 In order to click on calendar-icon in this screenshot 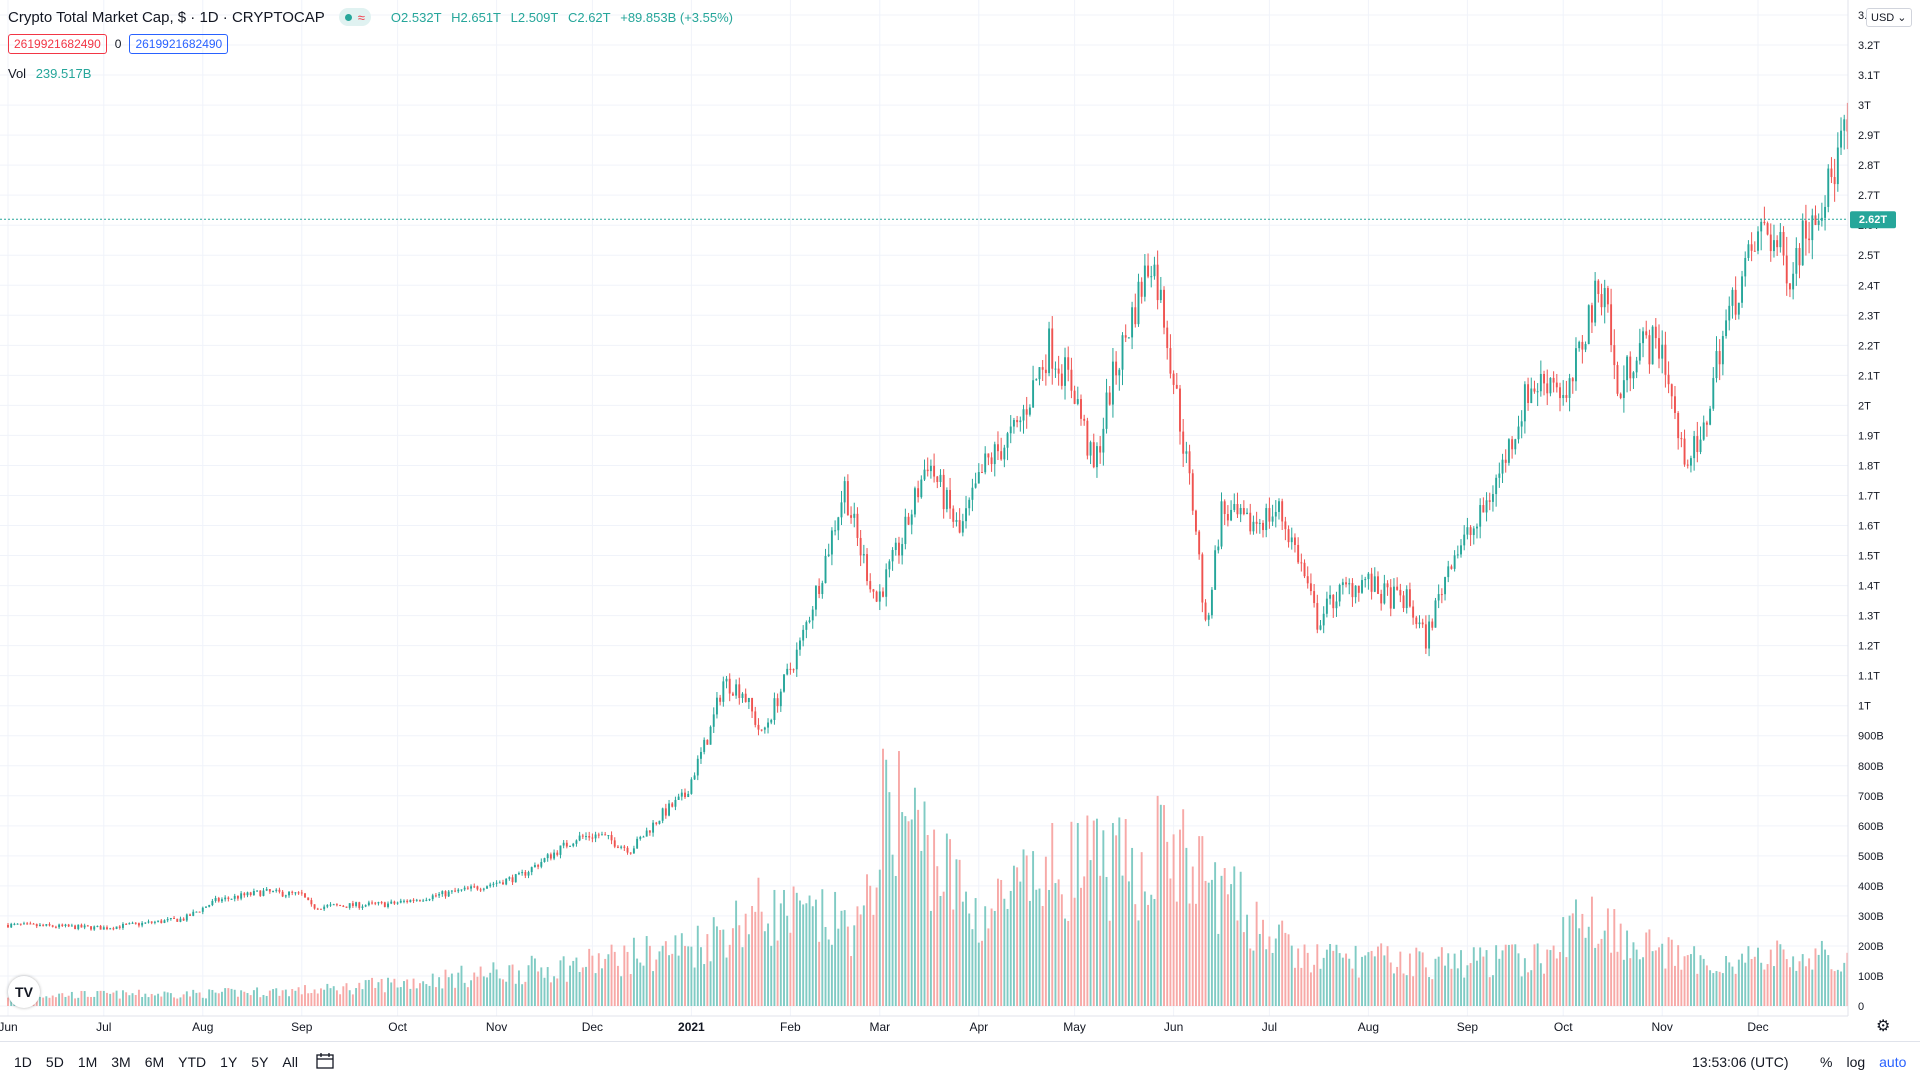, I will do `click(325, 1061)`.